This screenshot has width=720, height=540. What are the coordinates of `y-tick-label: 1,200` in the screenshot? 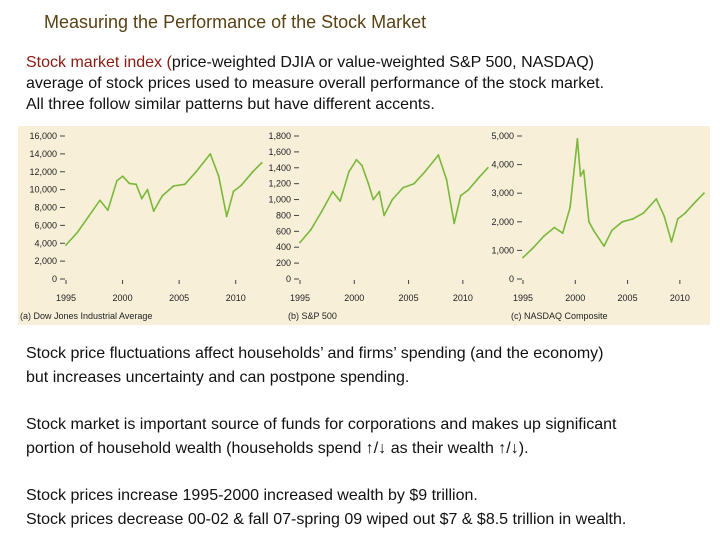 It's located at (279, 184).